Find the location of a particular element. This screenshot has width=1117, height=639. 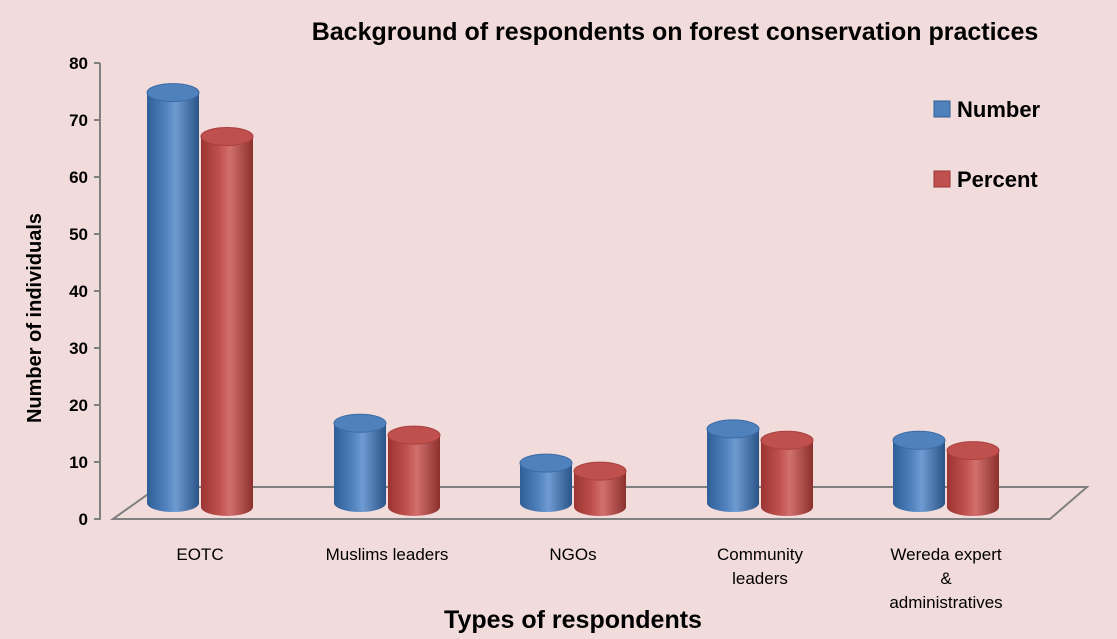

category-label-line: administratives is located at coordinates (945, 602).